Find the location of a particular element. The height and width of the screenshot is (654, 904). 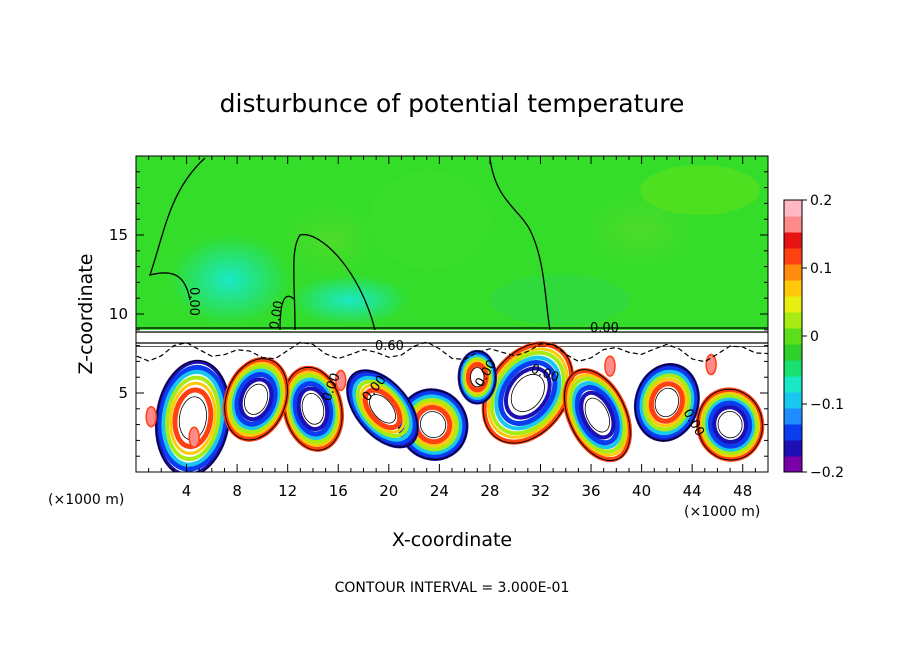

x-tick-label: 28 is located at coordinates (489, 491).